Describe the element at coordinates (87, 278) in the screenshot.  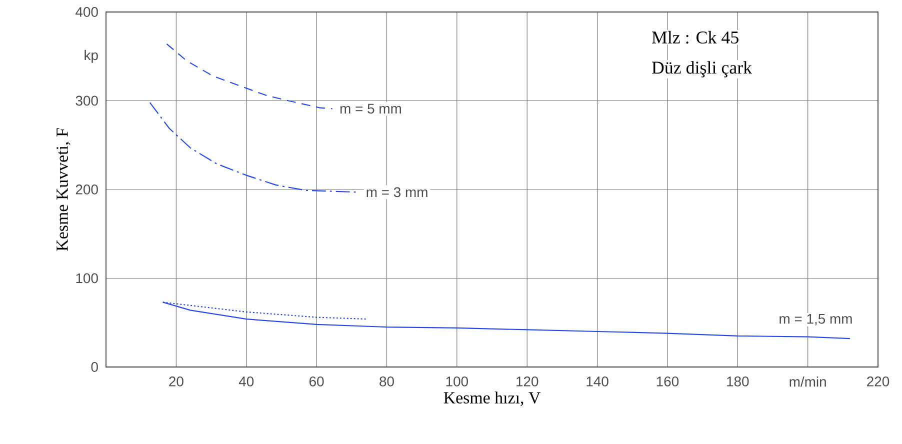
I see `y-tick-label: 100` at that location.